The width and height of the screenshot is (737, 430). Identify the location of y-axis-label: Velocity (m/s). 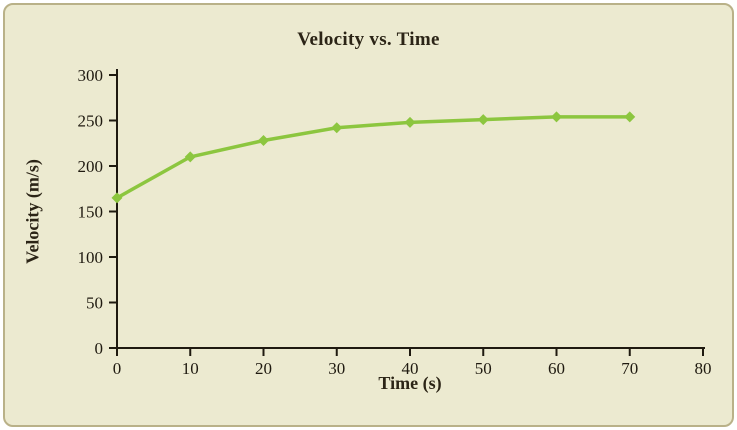
(32, 211).